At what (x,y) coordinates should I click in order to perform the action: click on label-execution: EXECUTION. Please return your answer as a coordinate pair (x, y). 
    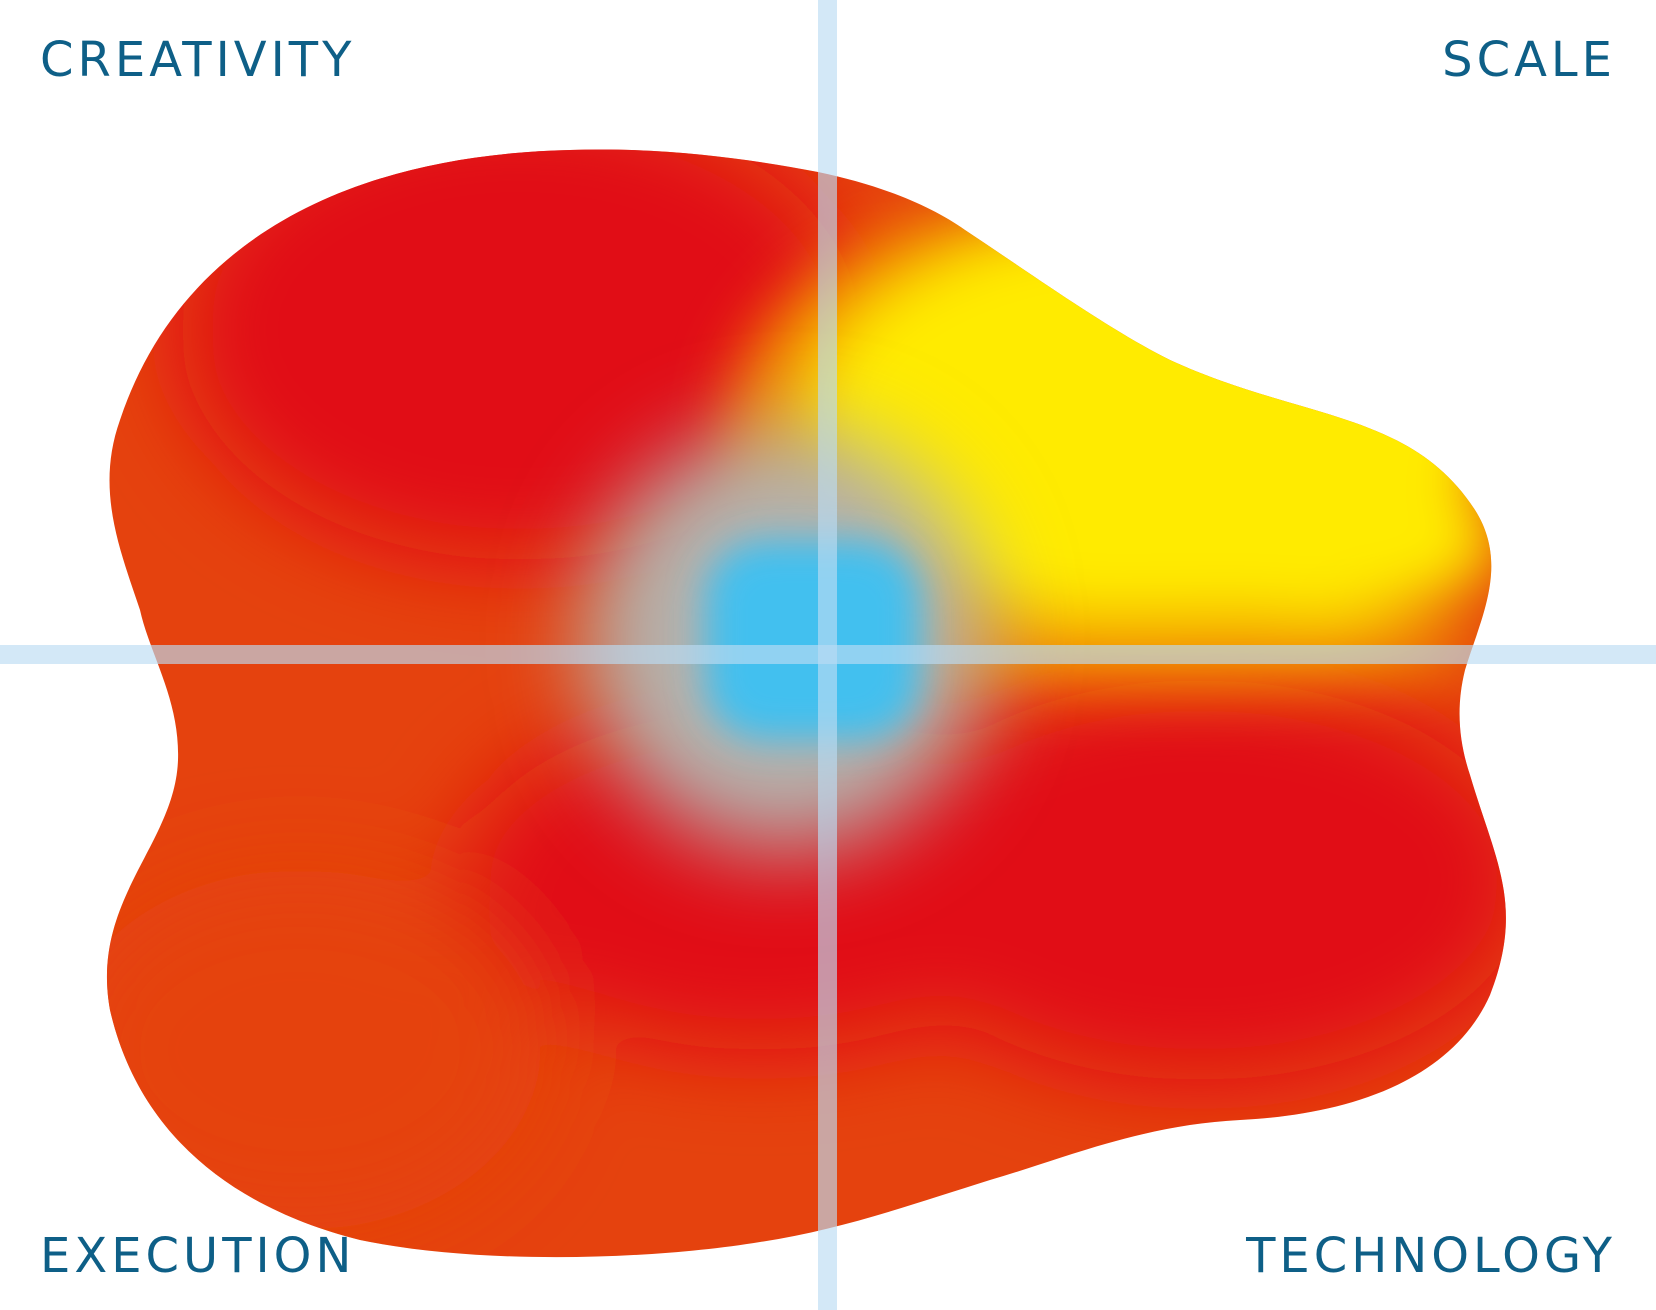
    Looking at the image, I should click on (197, 1256).